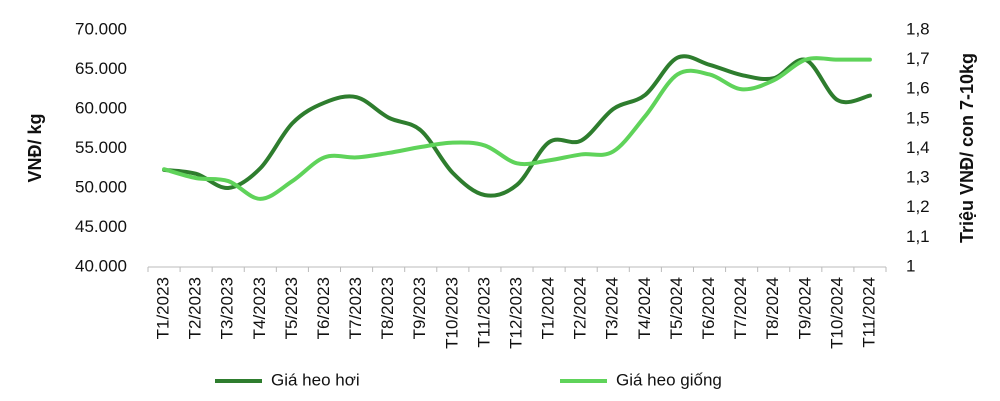 The width and height of the screenshot is (1000, 401). Describe the element at coordinates (101, 107) in the screenshot. I see `y-tick-label: 60.000` at that location.